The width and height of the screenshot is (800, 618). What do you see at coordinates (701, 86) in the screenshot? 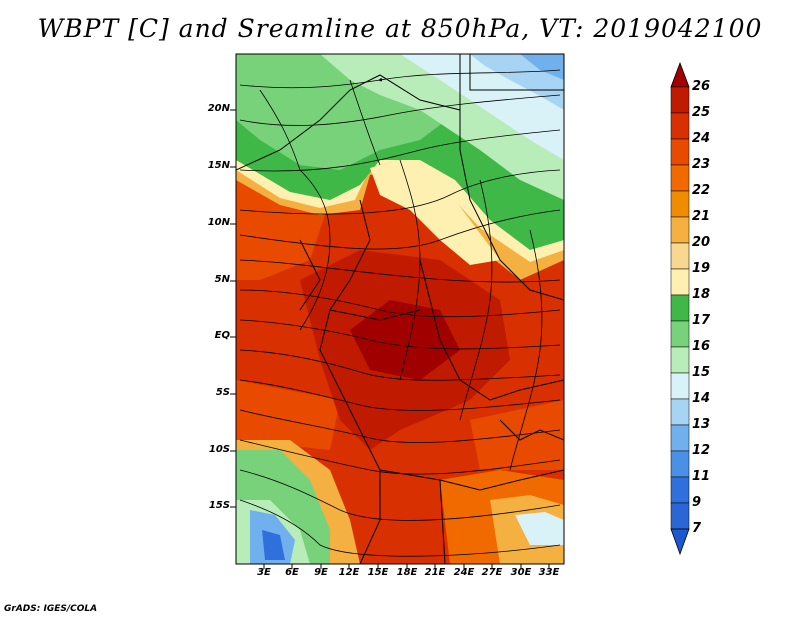
I see `colorbar-label: 26` at bounding box center [701, 86].